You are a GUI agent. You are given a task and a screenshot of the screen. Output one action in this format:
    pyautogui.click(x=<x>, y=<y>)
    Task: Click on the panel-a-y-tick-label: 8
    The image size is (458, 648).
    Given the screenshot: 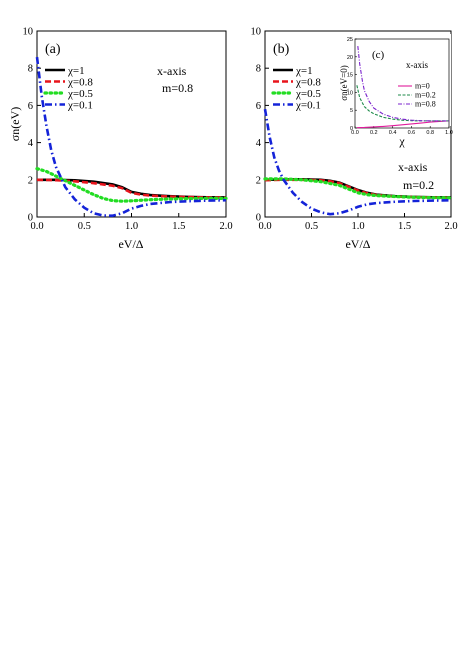 What is the action you would take?
    pyautogui.click(x=30, y=69)
    